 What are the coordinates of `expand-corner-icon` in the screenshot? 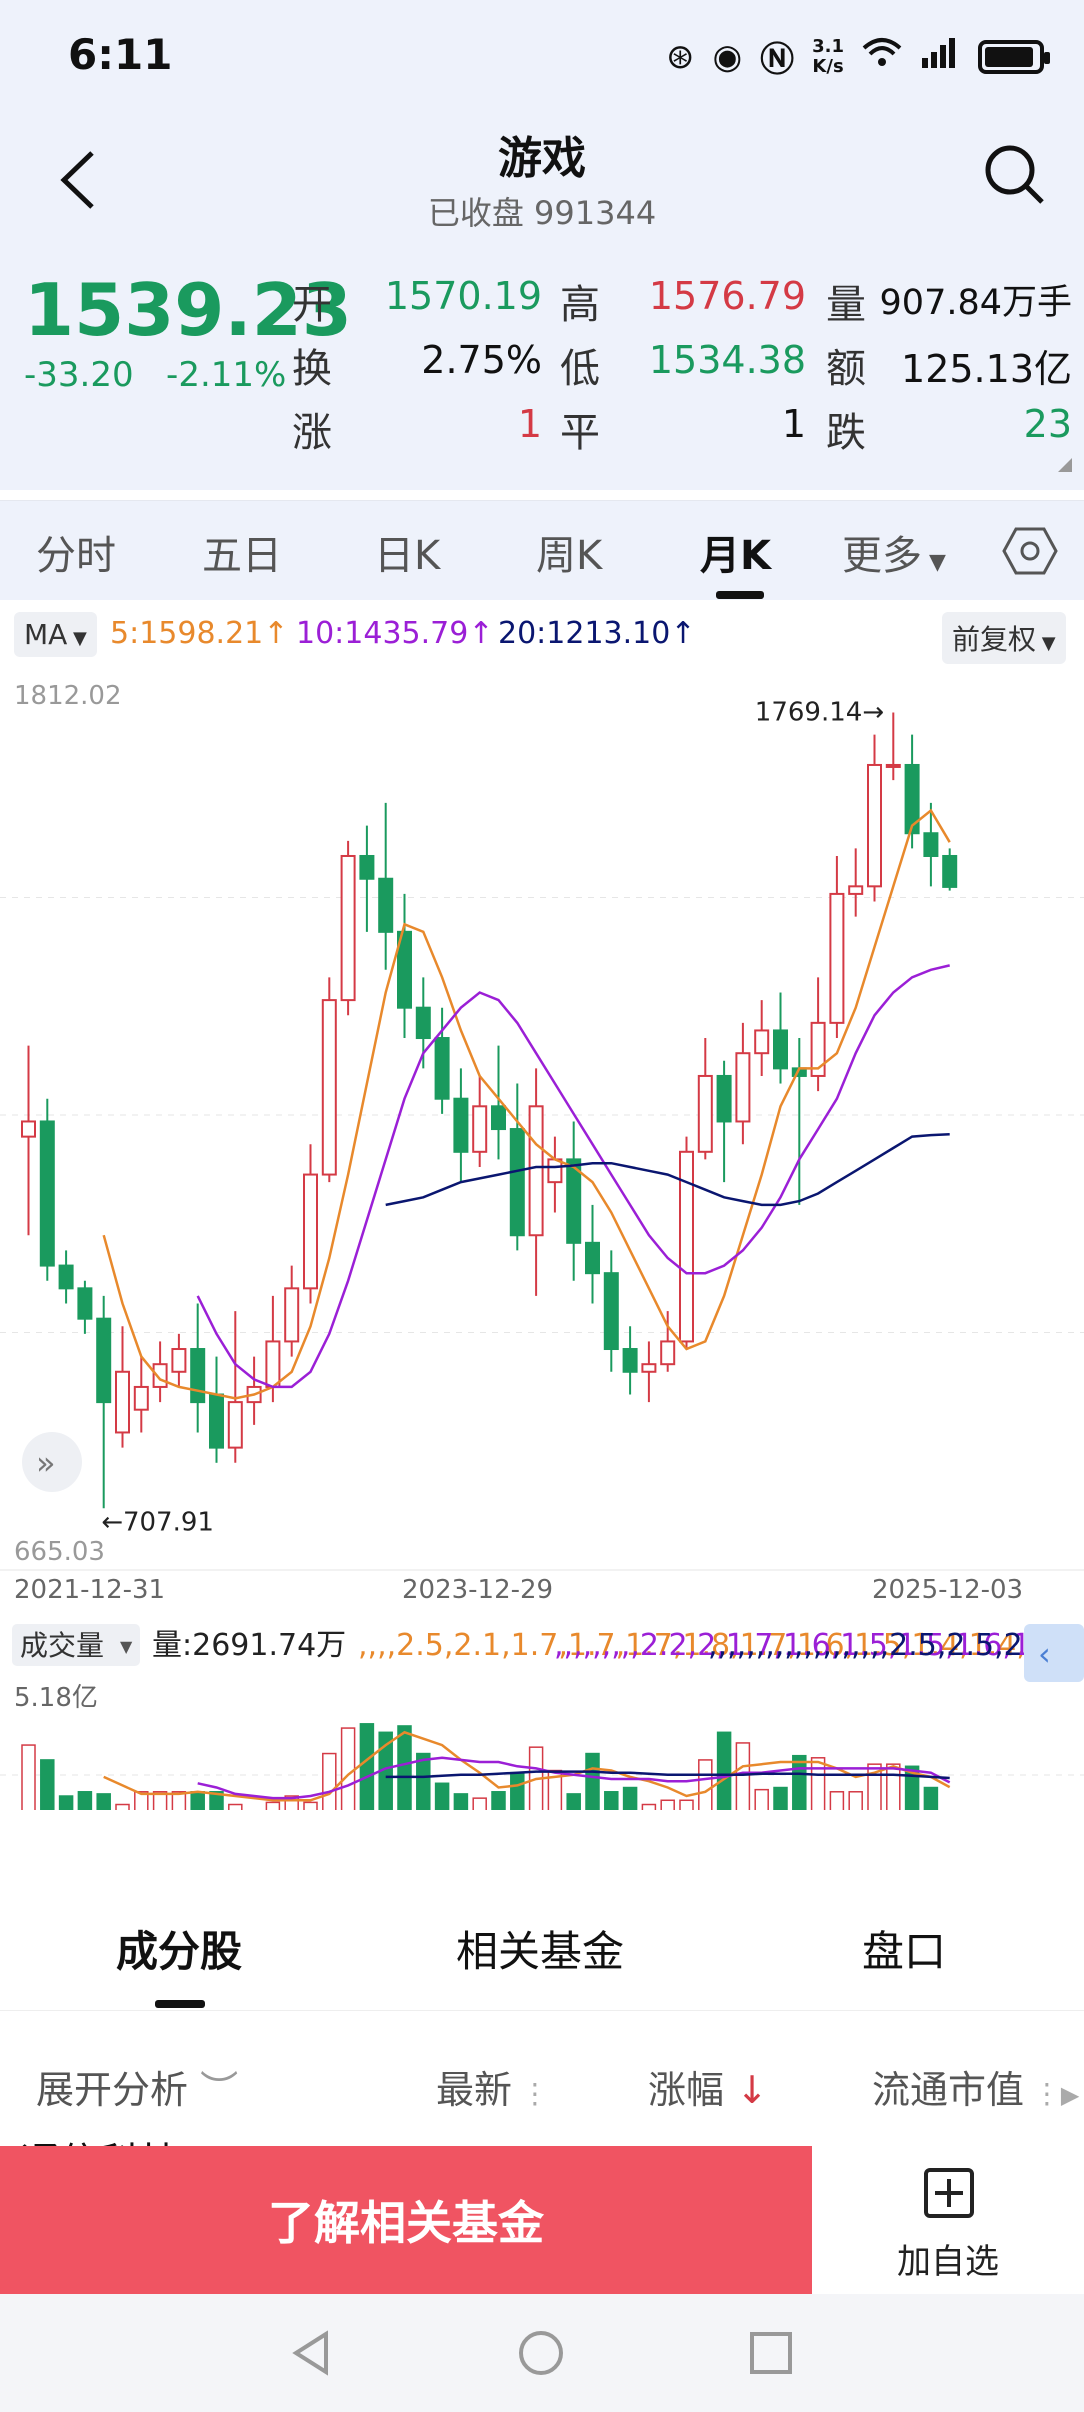 It's located at (1065, 465).